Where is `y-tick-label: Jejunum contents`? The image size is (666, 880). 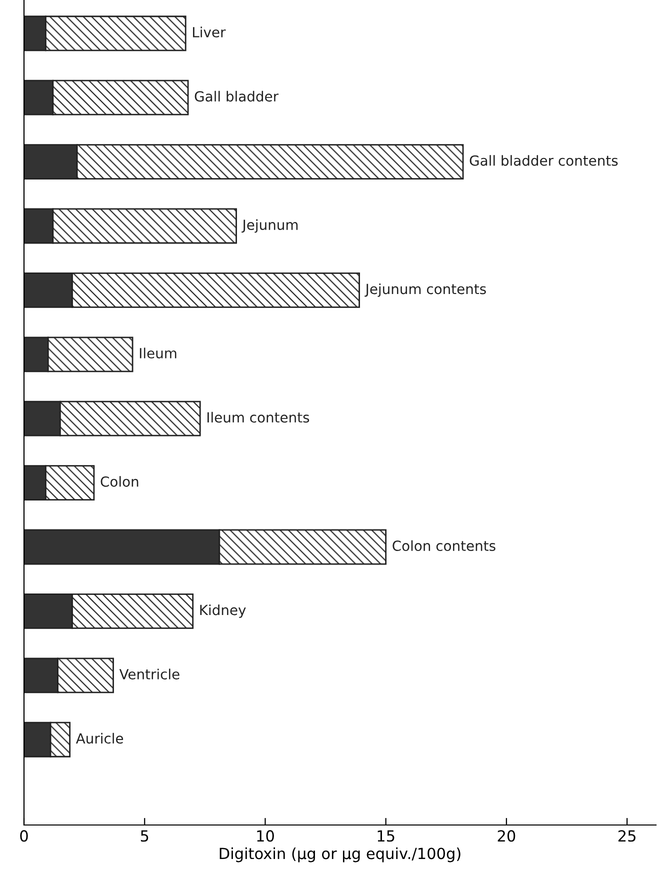
y-tick-label: Jejunum contents is located at coordinates (425, 290).